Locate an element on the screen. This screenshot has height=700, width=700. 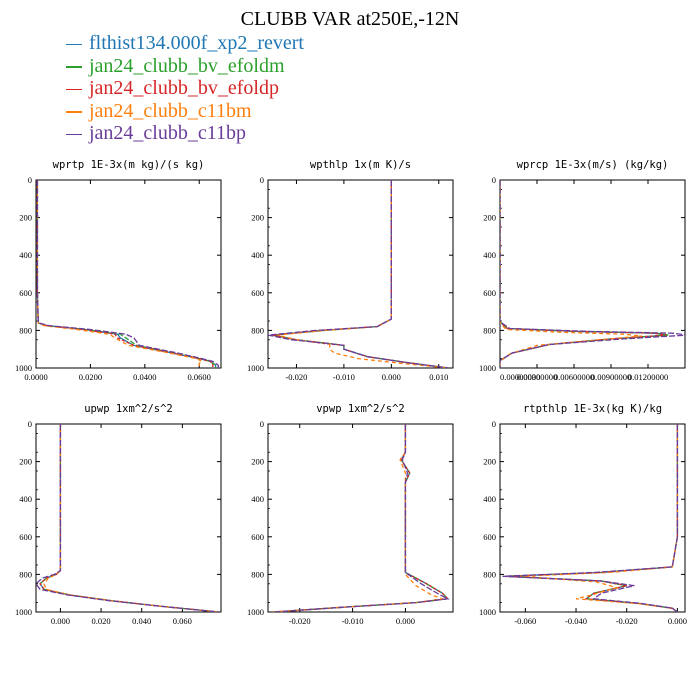
panel-title: vpwp 1xm^2/s^2 is located at coordinates (360, 409).